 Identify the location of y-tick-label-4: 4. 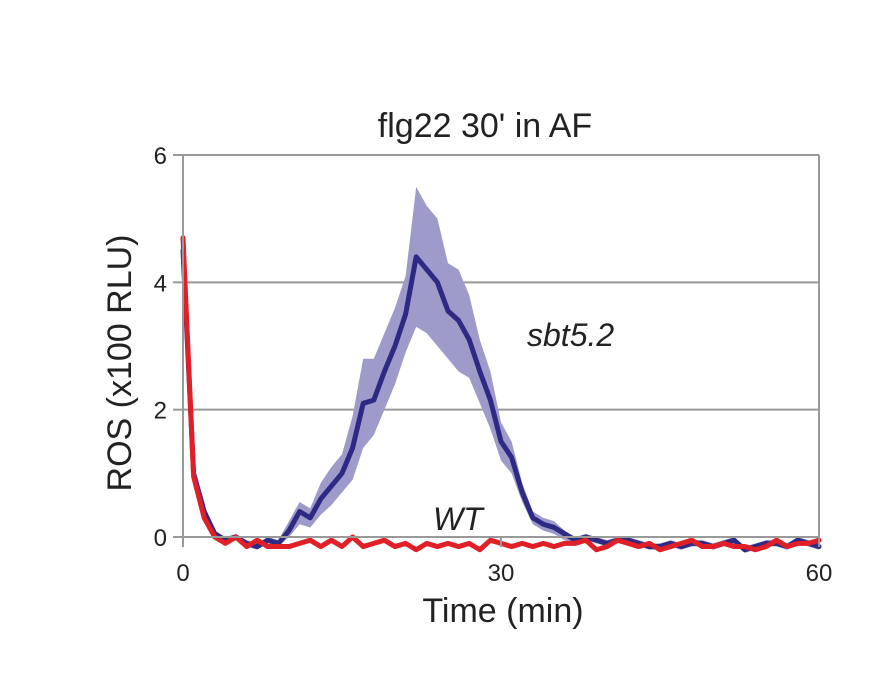
(160, 283).